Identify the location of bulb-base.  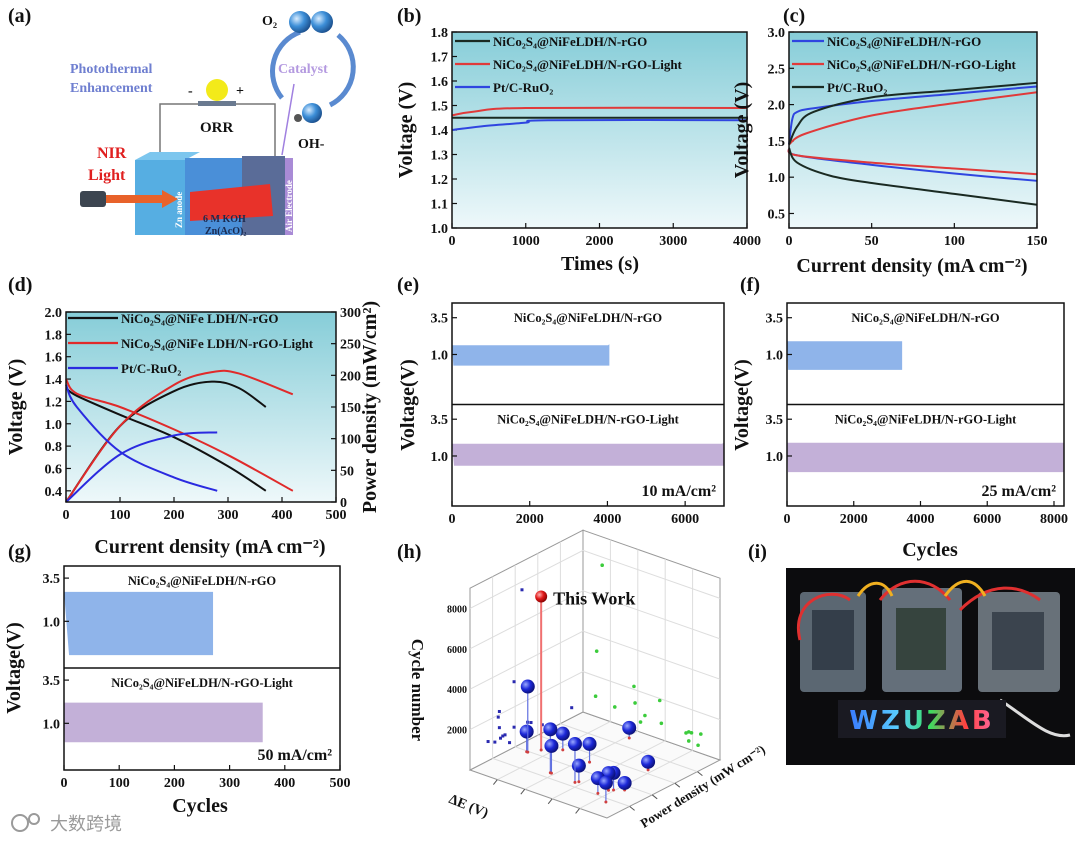
(217, 103).